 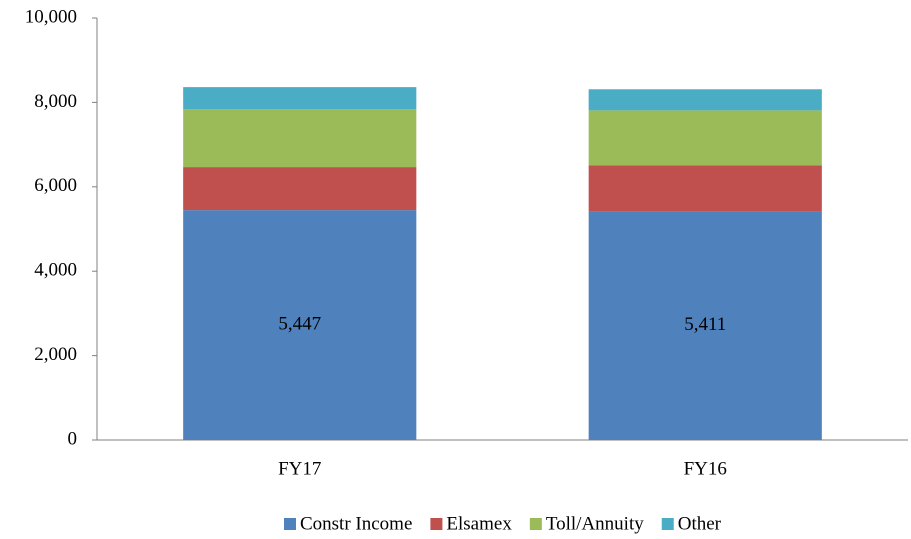 I want to click on y-tick-label: 2,000, so click(x=55, y=354).